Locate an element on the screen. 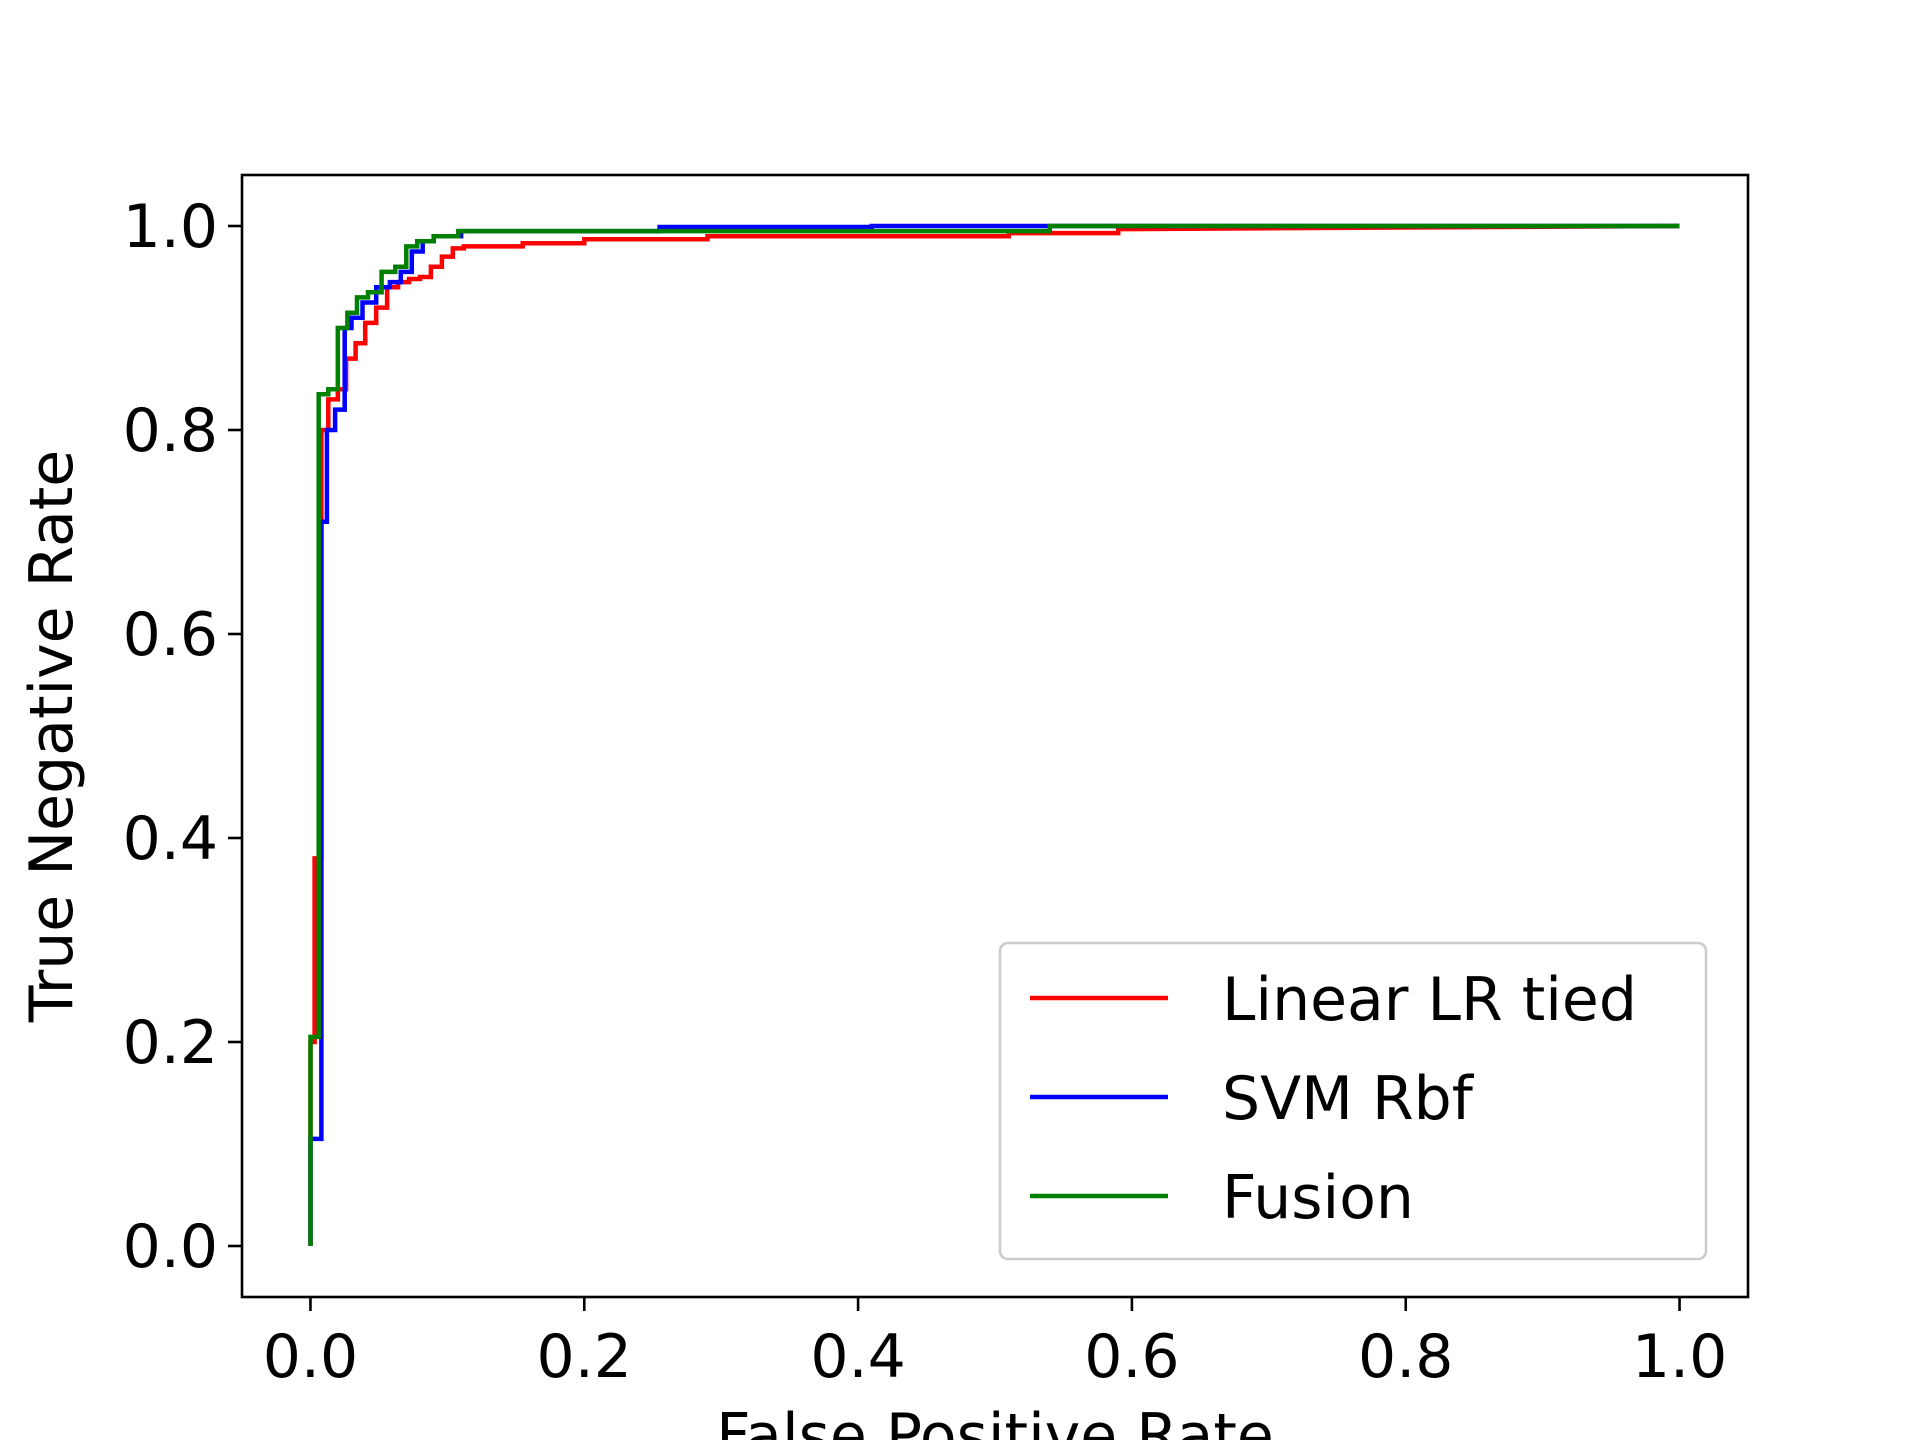  x-tick-label: 0.8 is located at coordinates (1405, 1357).